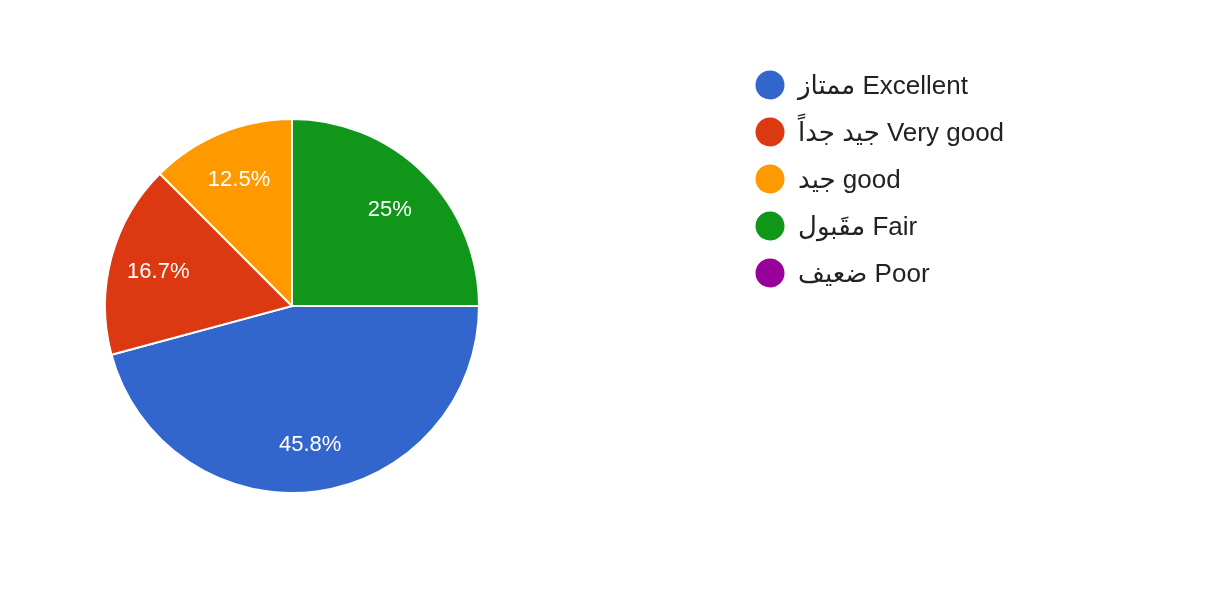 This screenshot has width=1224, height=600. I want to click on data-label: 16.7%, so click(158, 270).